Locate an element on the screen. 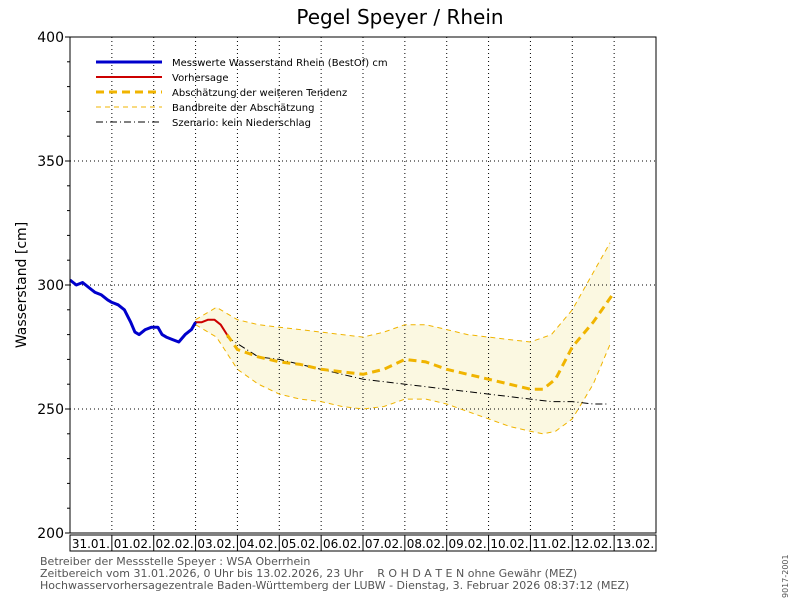 The image size is (800, 600). side-id: 9017-2001 is located at coordinates (785, 576).